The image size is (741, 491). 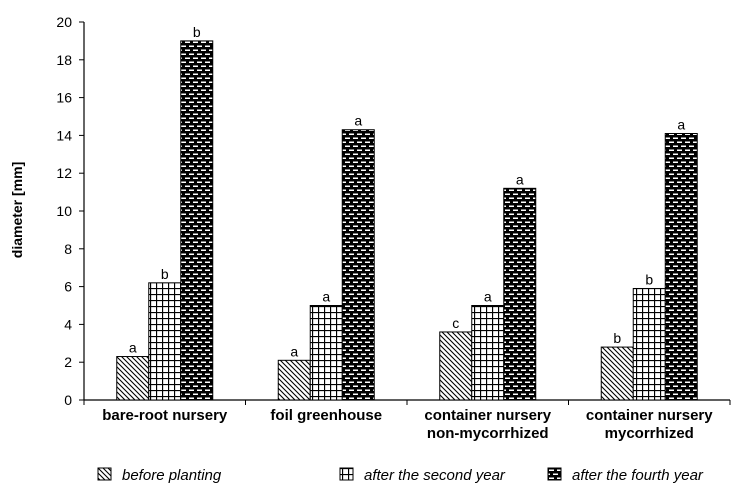 What do you see at coordinates (64, 22) in the screenshot?
I see `y-tick-label: 20` at bounding box center [64, 22].